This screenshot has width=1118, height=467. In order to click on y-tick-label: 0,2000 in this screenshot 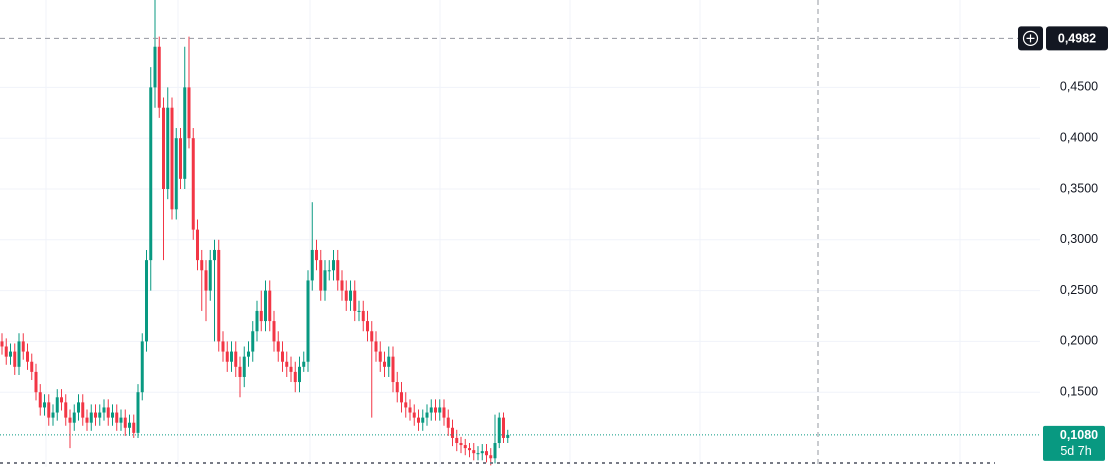, I will do `click(1079, 341)`.